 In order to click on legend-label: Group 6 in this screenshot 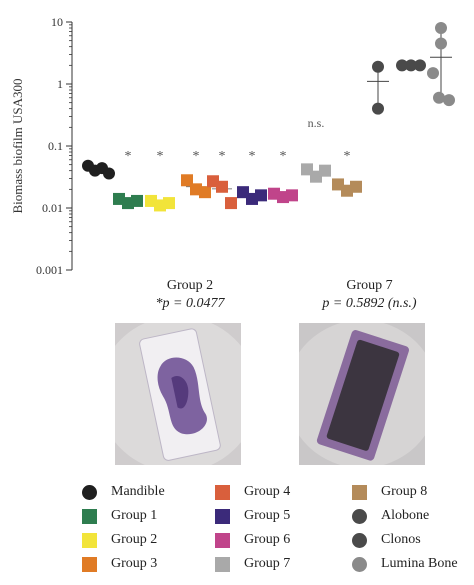, I will do `click(267, 539)`.